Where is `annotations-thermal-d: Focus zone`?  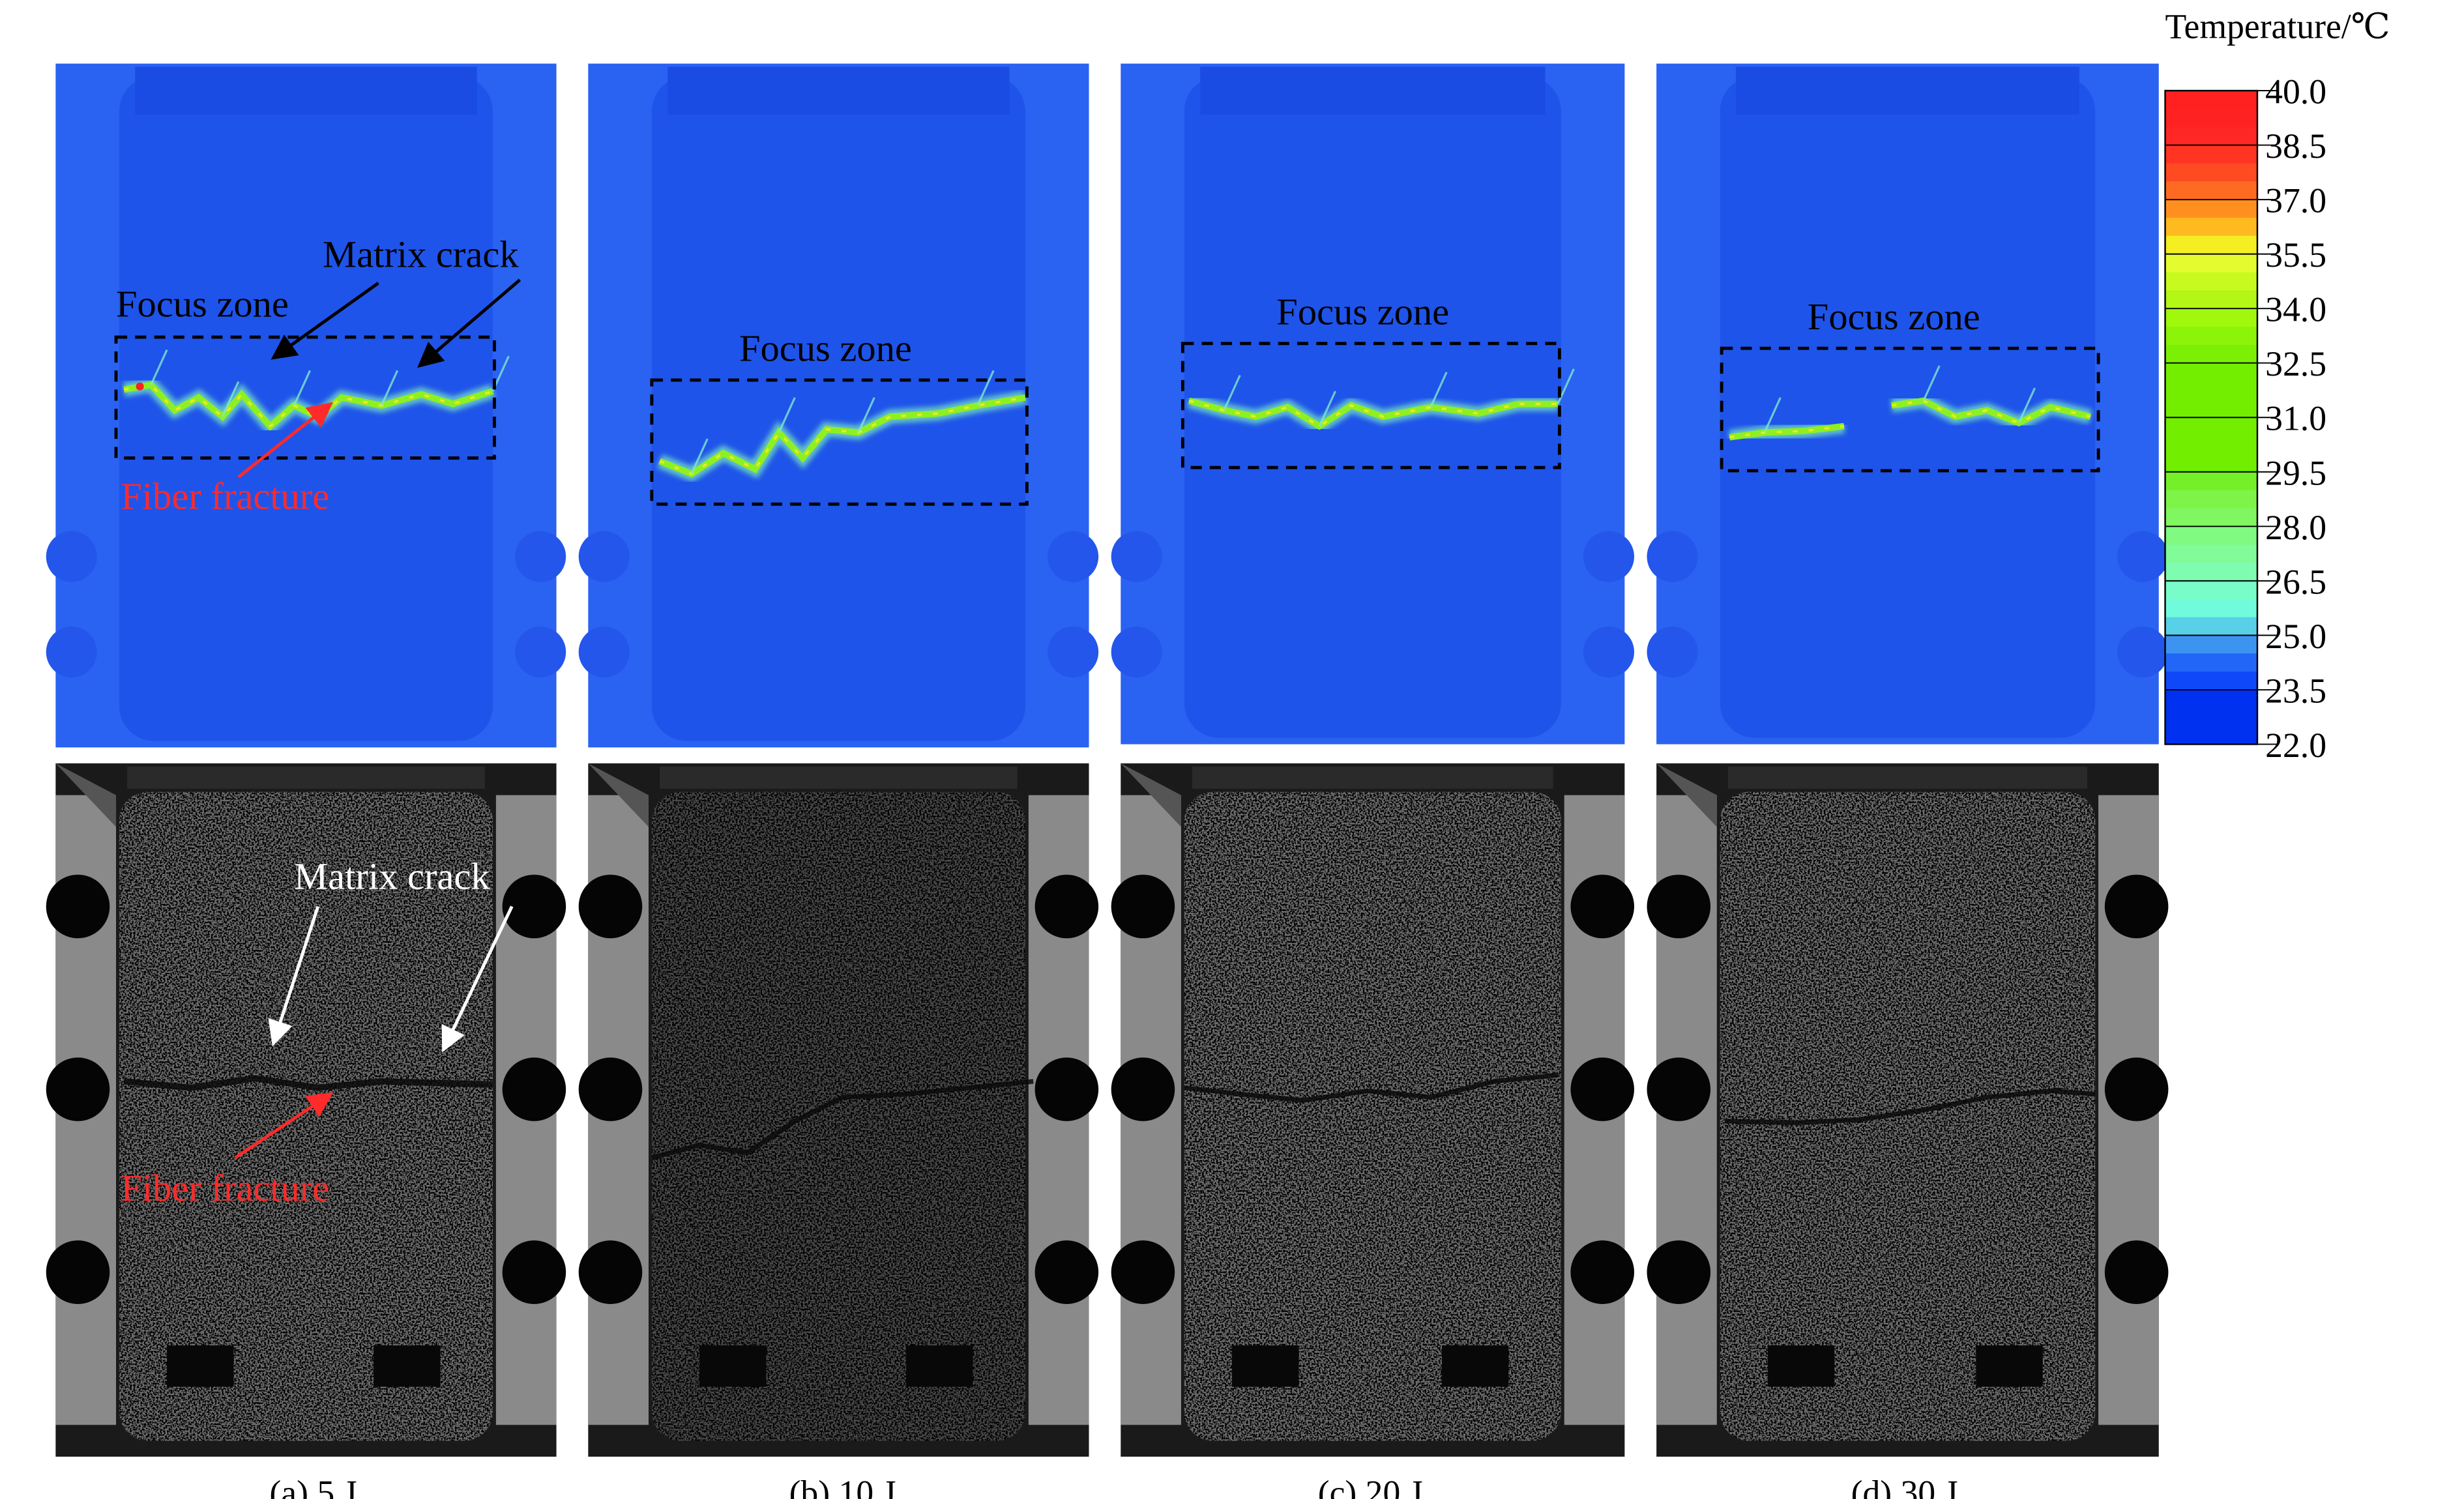 annotations-thermal-d: Focus zone is located at coordinates (1910, 384).